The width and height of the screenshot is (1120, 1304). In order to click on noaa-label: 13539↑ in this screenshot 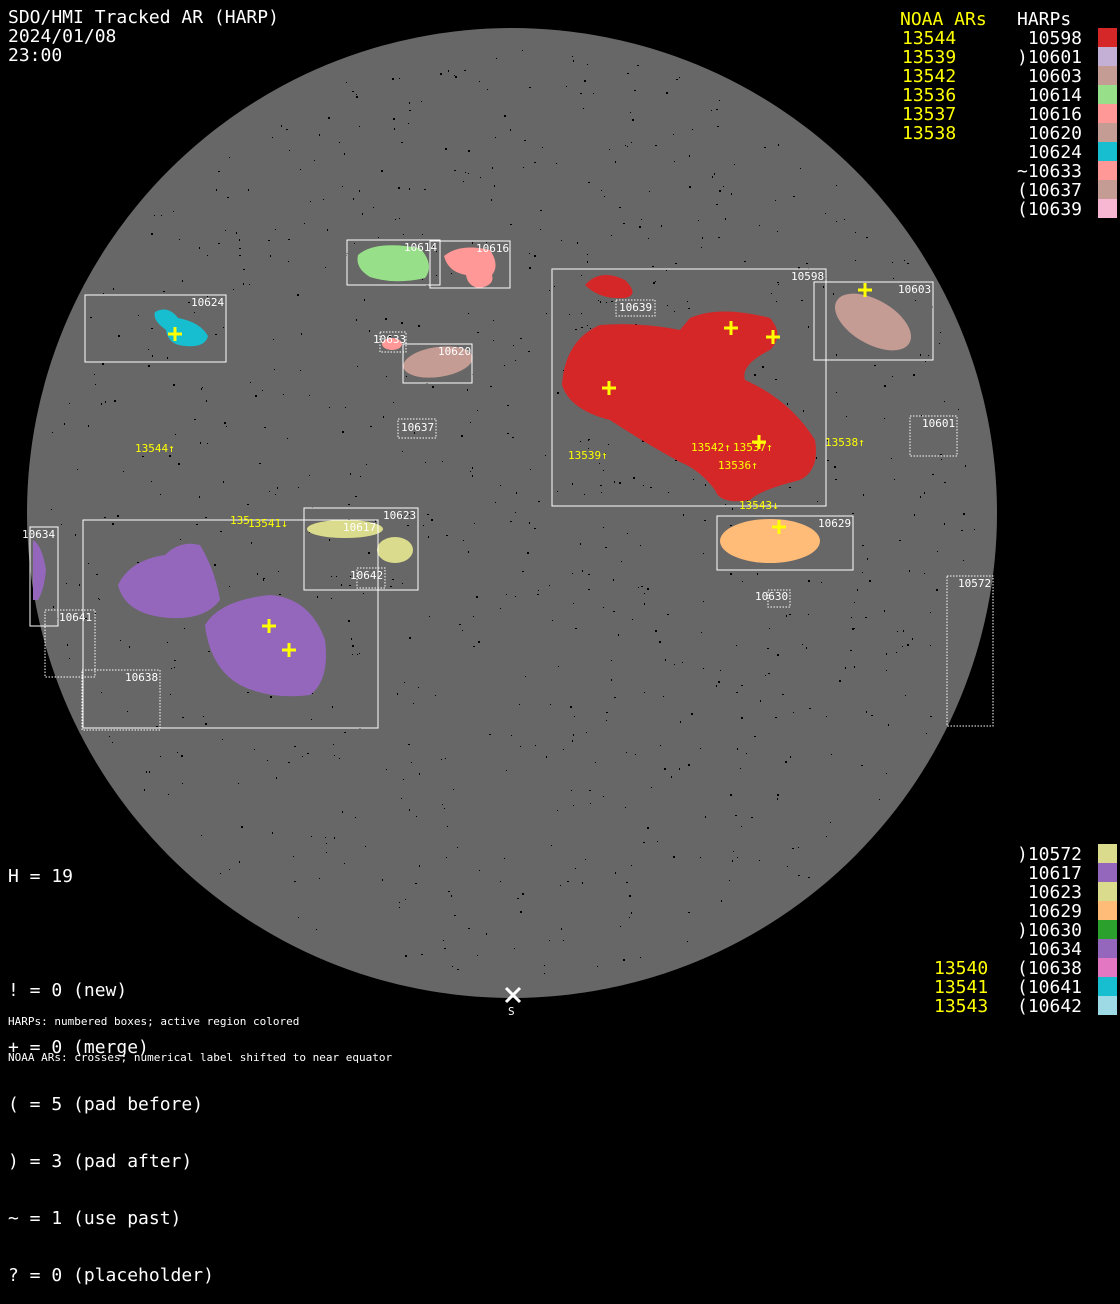, I will do `click(588, 455)`.